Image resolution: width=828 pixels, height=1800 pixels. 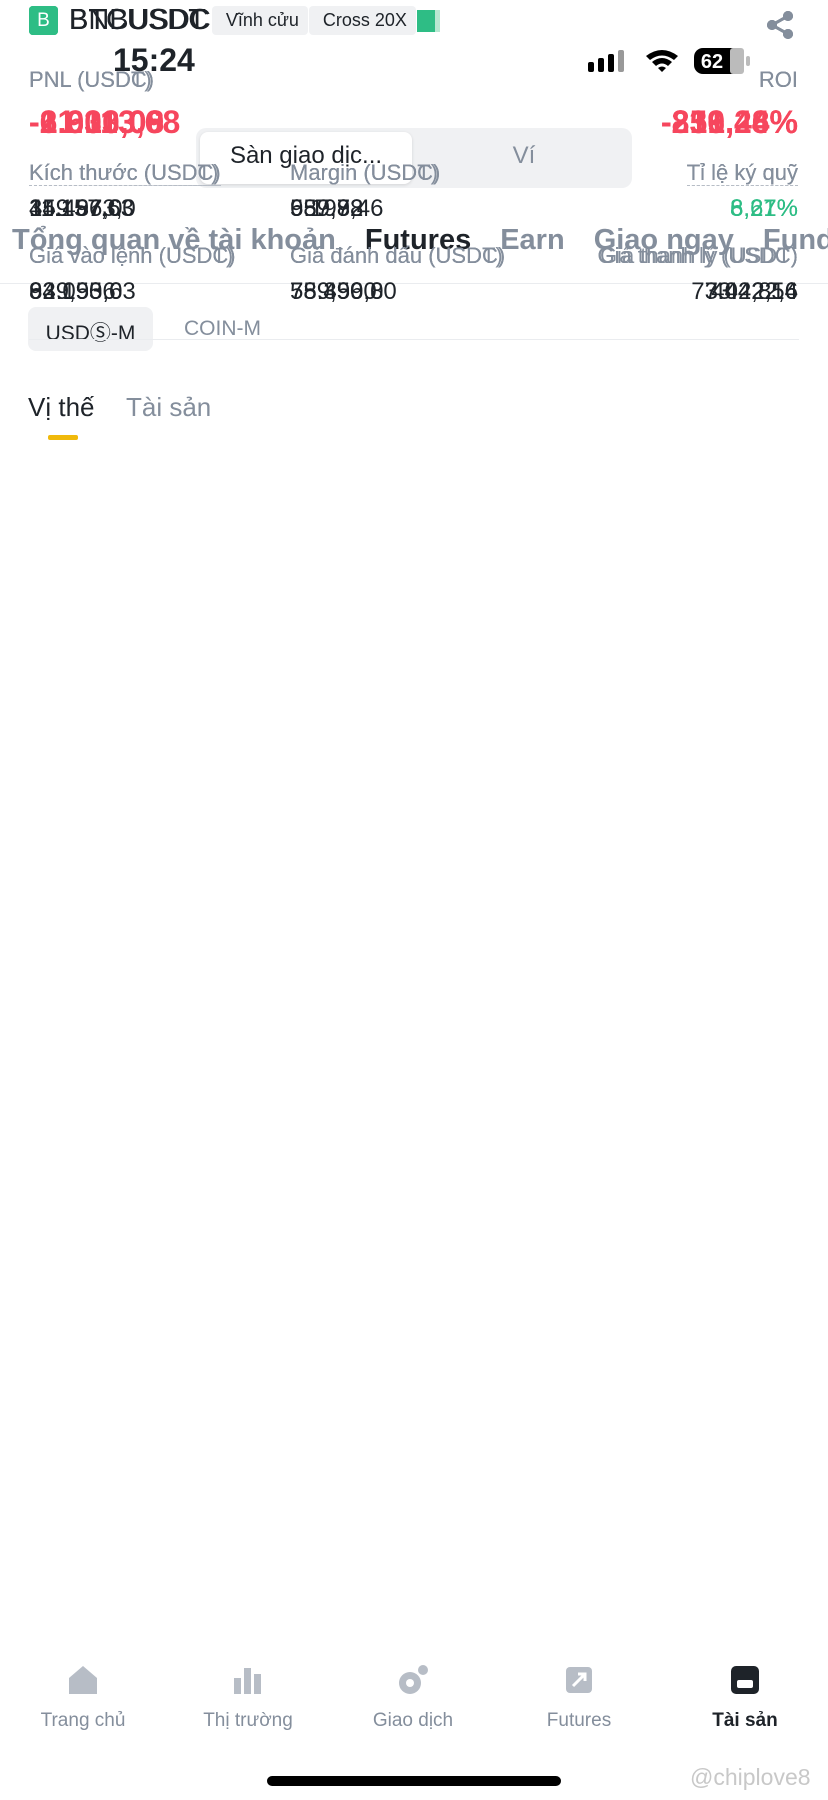 I want to click on status-icons: 62, so click(x=669, y=61).